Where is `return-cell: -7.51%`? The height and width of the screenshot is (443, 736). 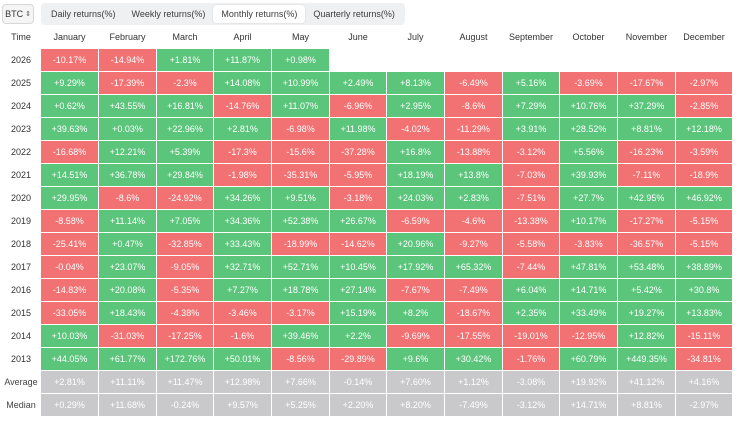
return-cell: -7.51% is located at coordinates (531, 198).